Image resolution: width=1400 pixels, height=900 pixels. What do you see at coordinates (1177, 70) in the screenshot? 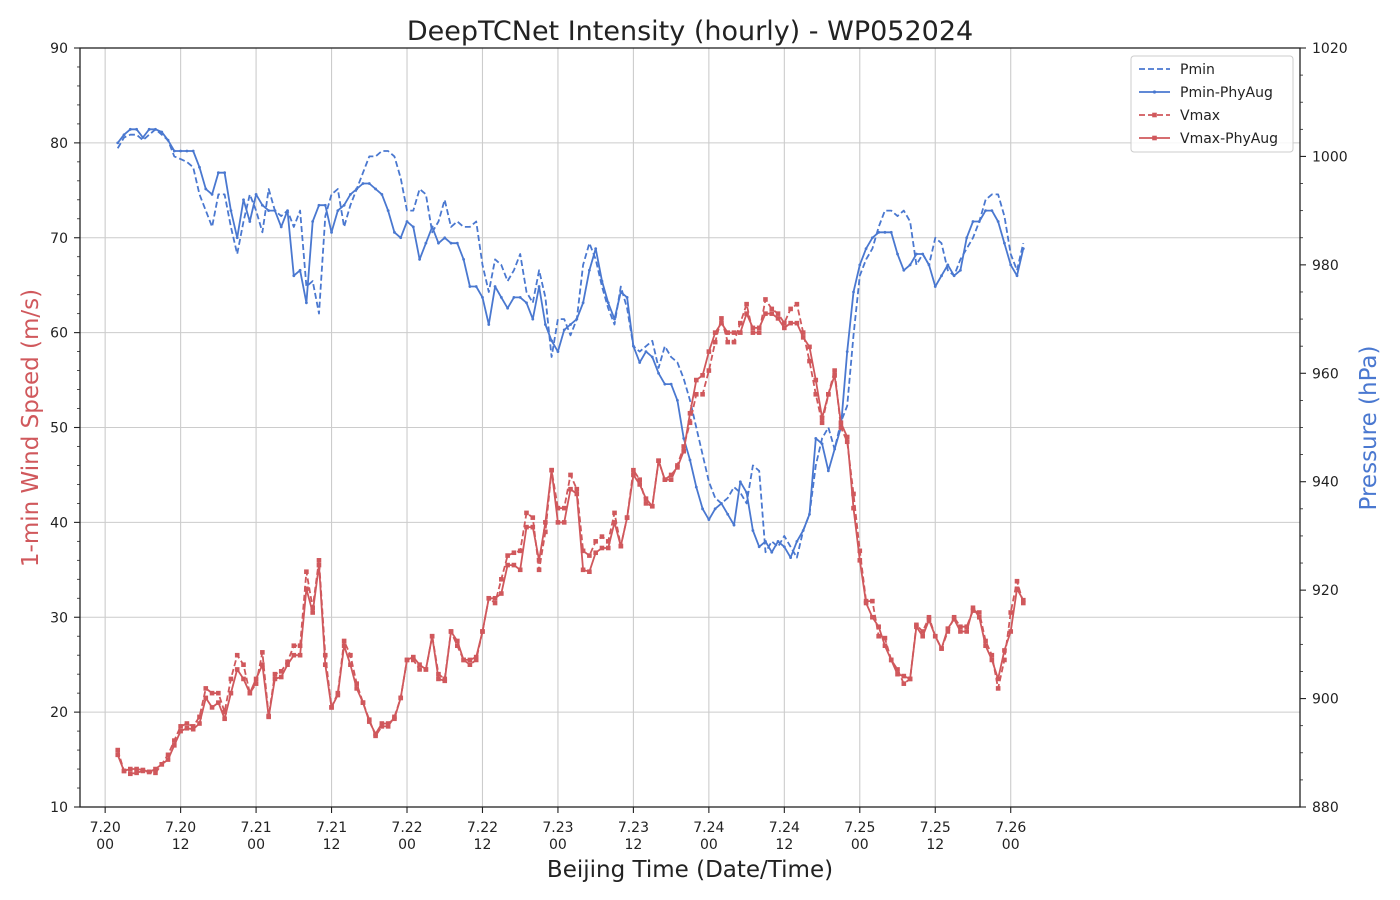
I see `legend-item: Pmin` at bounding box center [1177, 70].